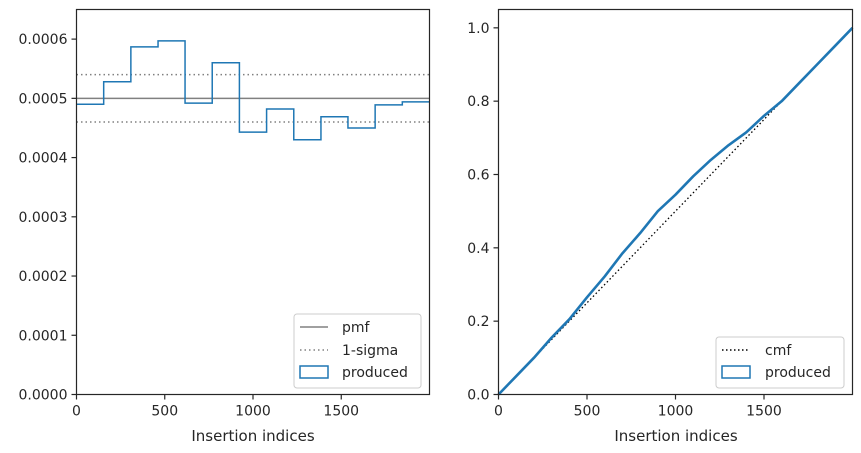  I want to click on pmf-legend-produced-swatch, so click(314, 372).